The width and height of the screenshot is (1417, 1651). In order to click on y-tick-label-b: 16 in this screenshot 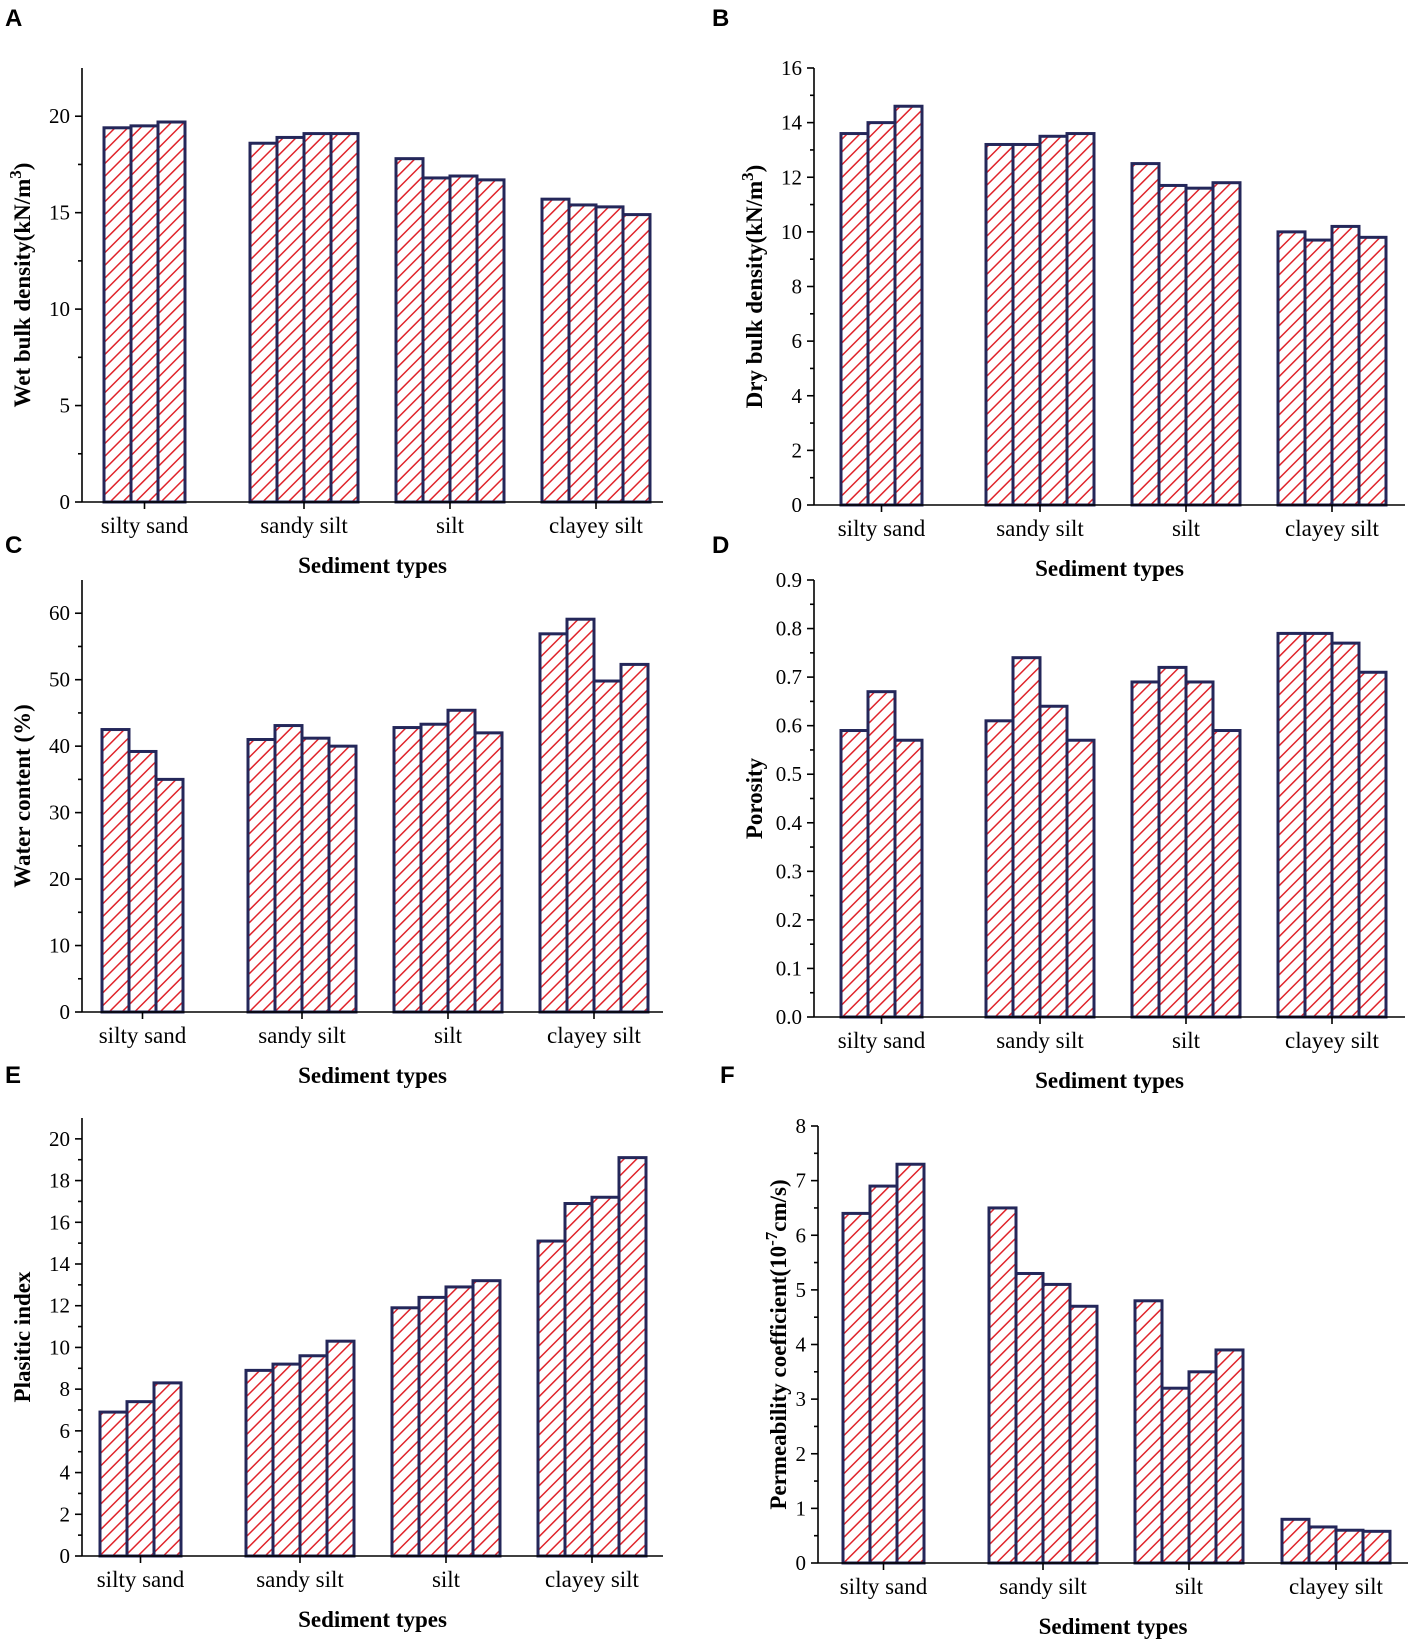, I will do `click(791, 68)`.